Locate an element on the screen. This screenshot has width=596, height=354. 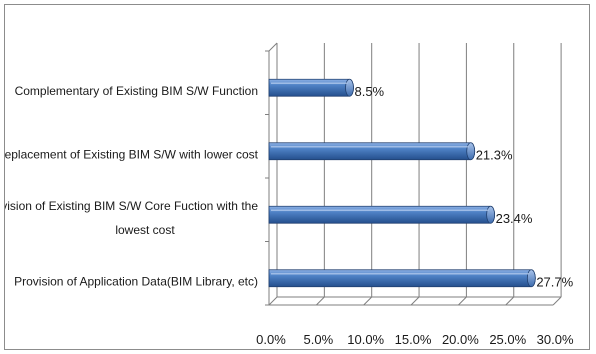
data-label: 8.5% is located at coordinates (369, 91).